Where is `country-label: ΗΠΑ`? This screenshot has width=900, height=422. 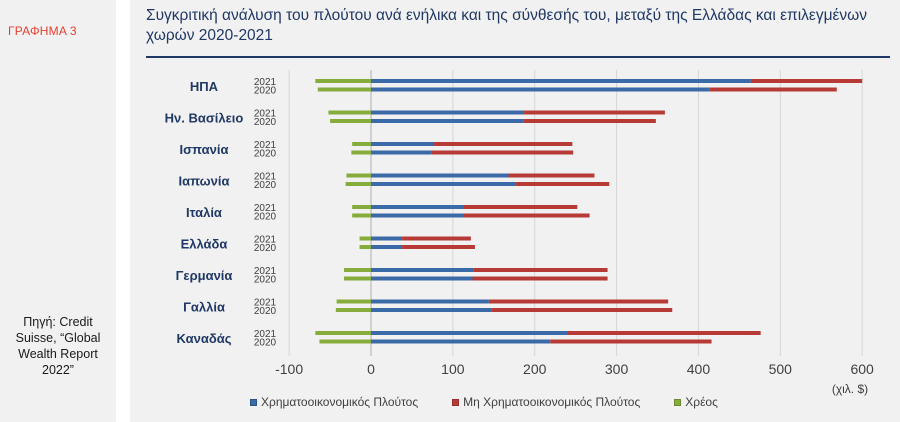
country-label: ΗΠΑ is located at coordinates (204, 86).